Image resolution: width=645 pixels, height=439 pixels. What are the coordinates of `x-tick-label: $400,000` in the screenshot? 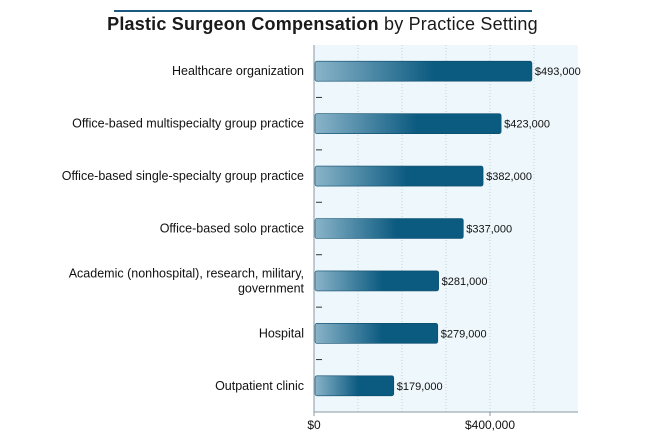 It's located at (490, 425).